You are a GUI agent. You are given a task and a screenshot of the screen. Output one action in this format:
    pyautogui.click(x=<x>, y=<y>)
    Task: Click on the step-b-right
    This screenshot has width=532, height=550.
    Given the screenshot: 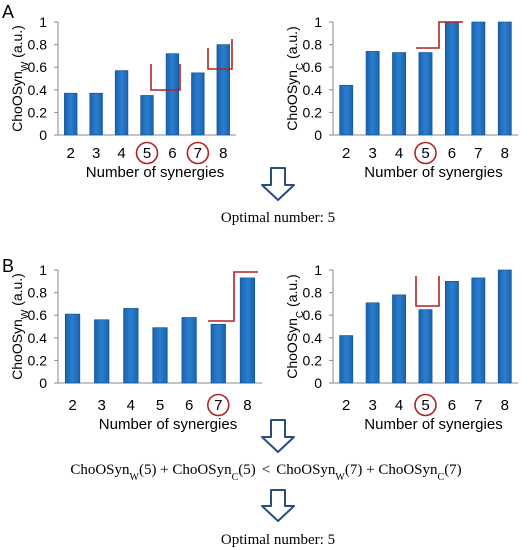 What is the action you would take?
    pyautogui.click(x=427, y=291)
    